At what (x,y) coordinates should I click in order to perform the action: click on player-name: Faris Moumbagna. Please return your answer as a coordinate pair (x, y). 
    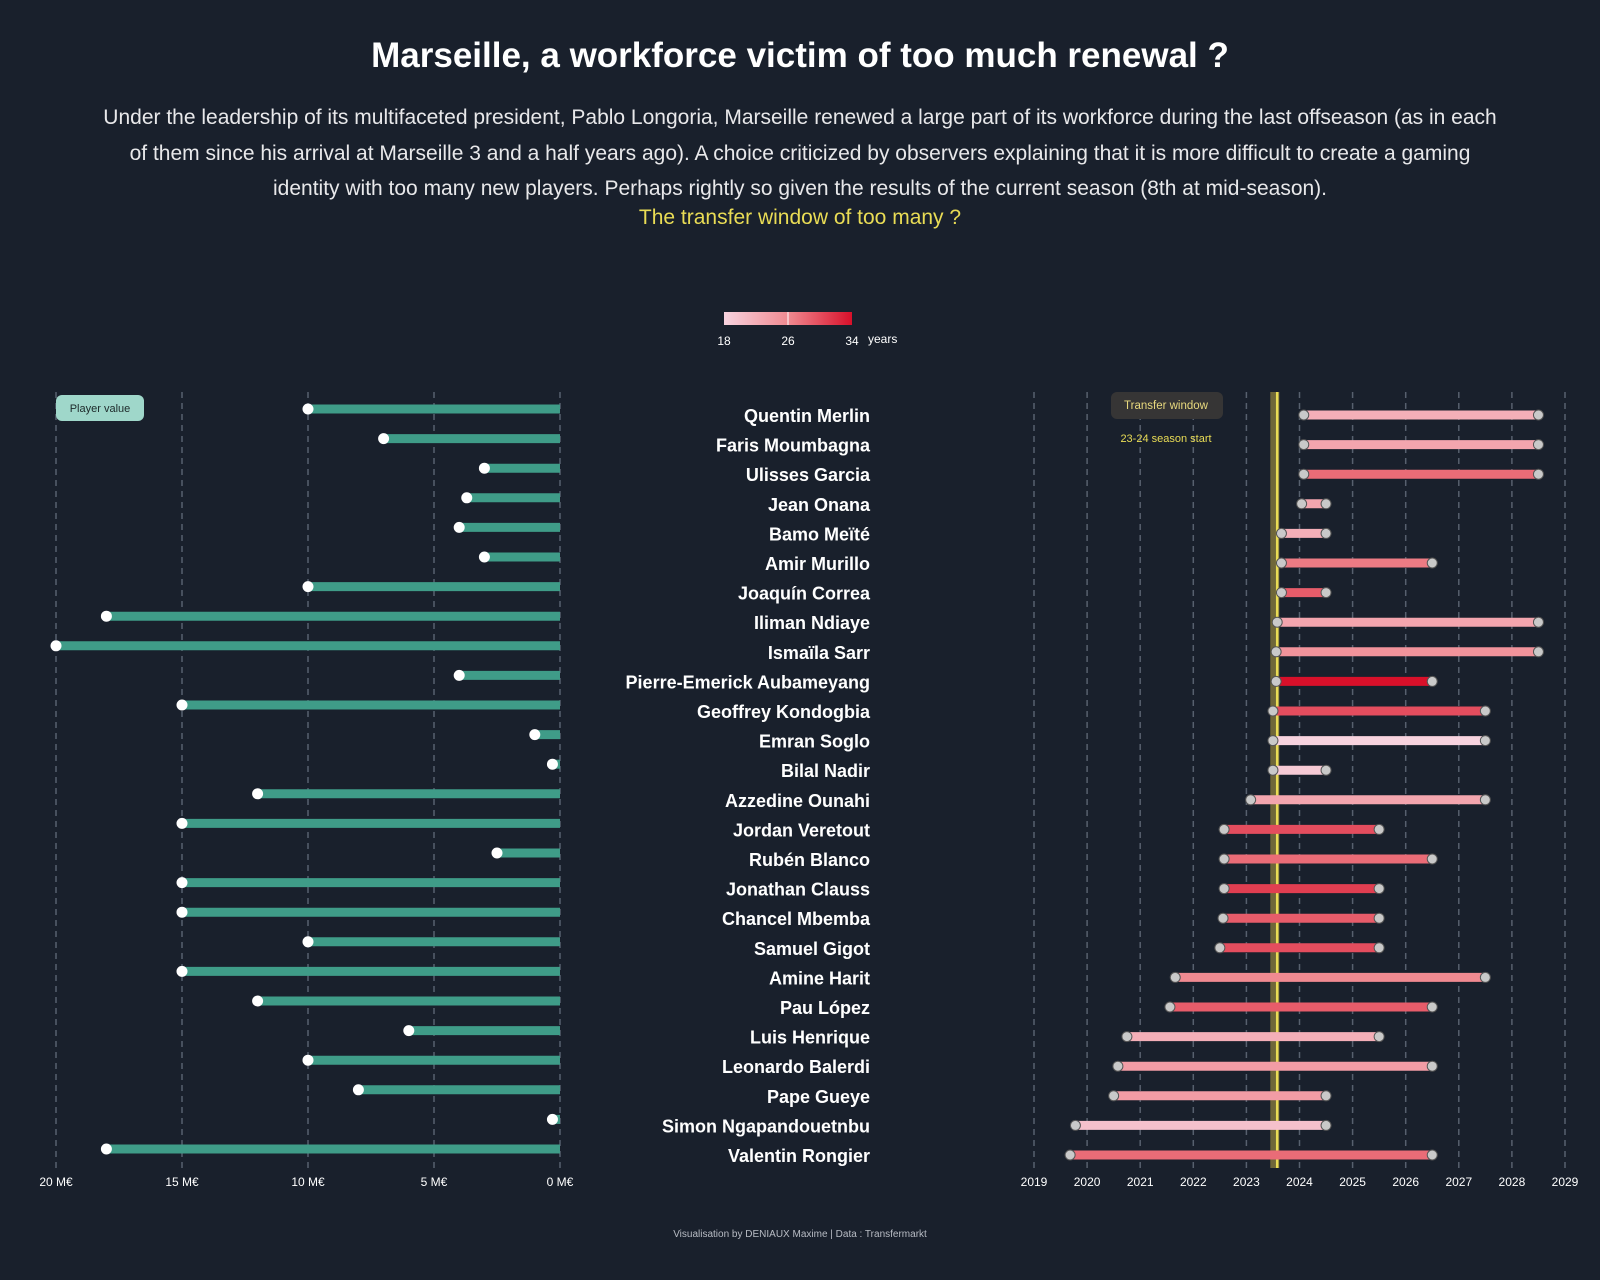
    Looking at the image, I should click on (793, 446).